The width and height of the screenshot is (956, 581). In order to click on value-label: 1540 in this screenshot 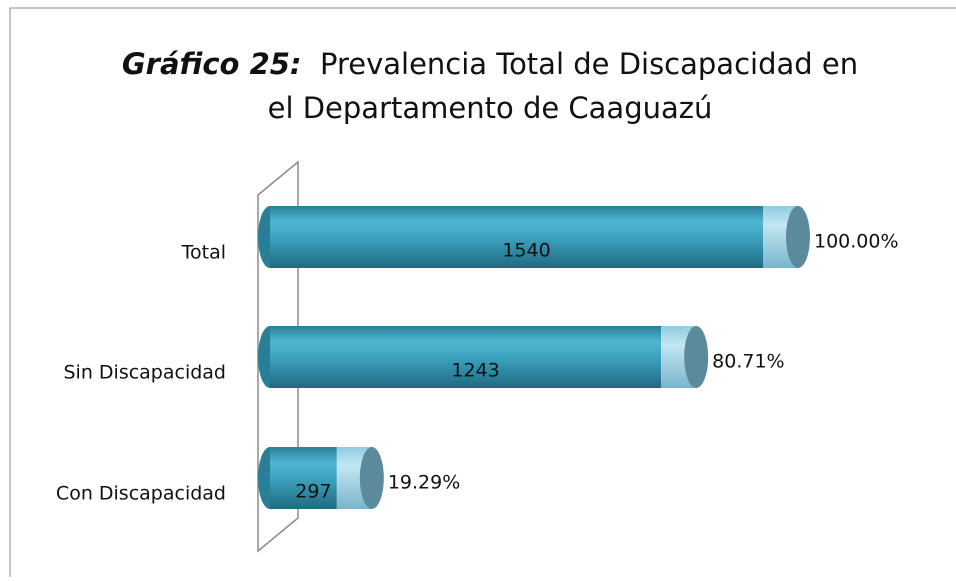, I will do `click(526, 251)`.